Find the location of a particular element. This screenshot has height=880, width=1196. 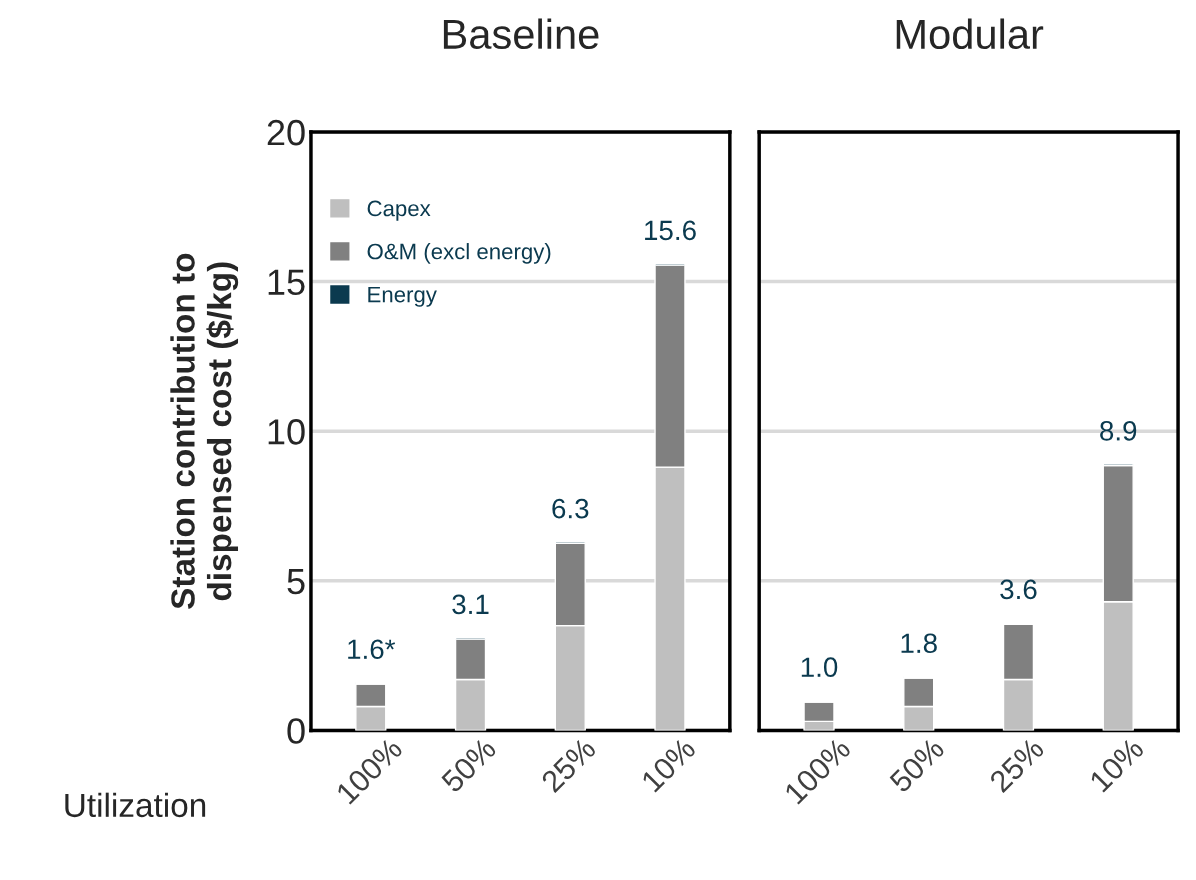

y-tick-label: 10 is located at coordinates (286, 432).